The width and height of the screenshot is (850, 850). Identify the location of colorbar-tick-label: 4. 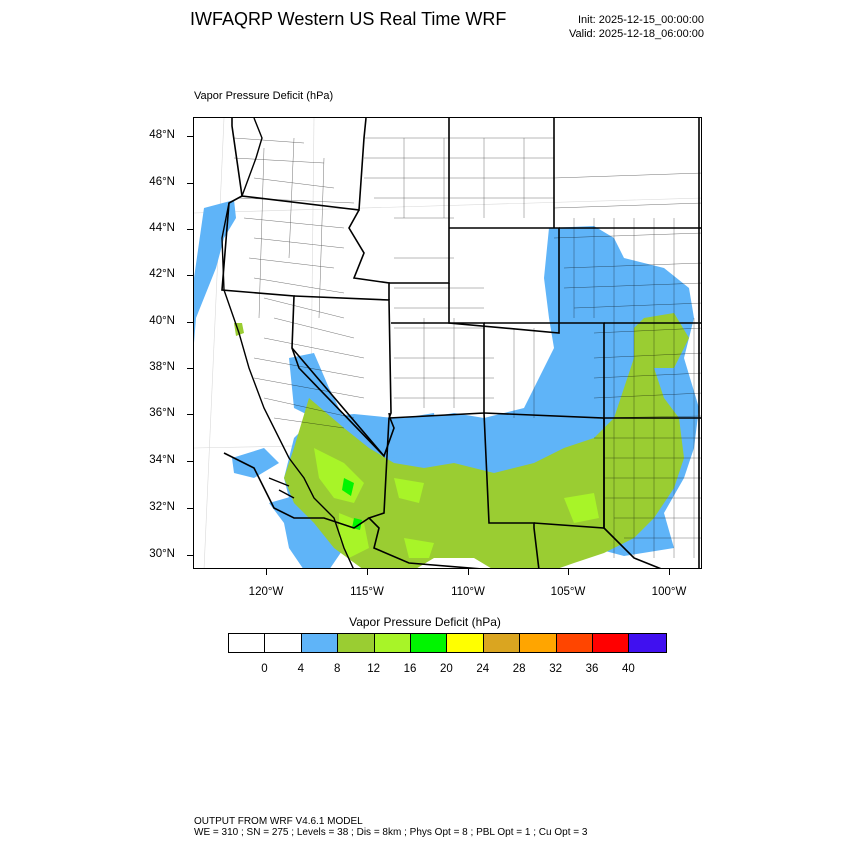
(300, 669).